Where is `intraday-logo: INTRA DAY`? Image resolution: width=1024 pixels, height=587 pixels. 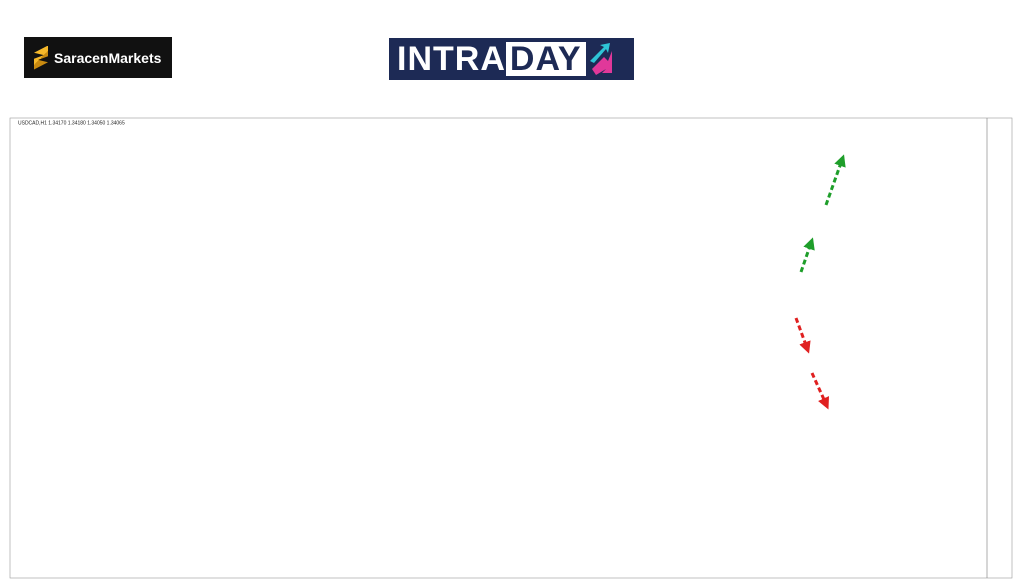
intraday-logo: INTRA DAY is located at coordinates (511, 59).